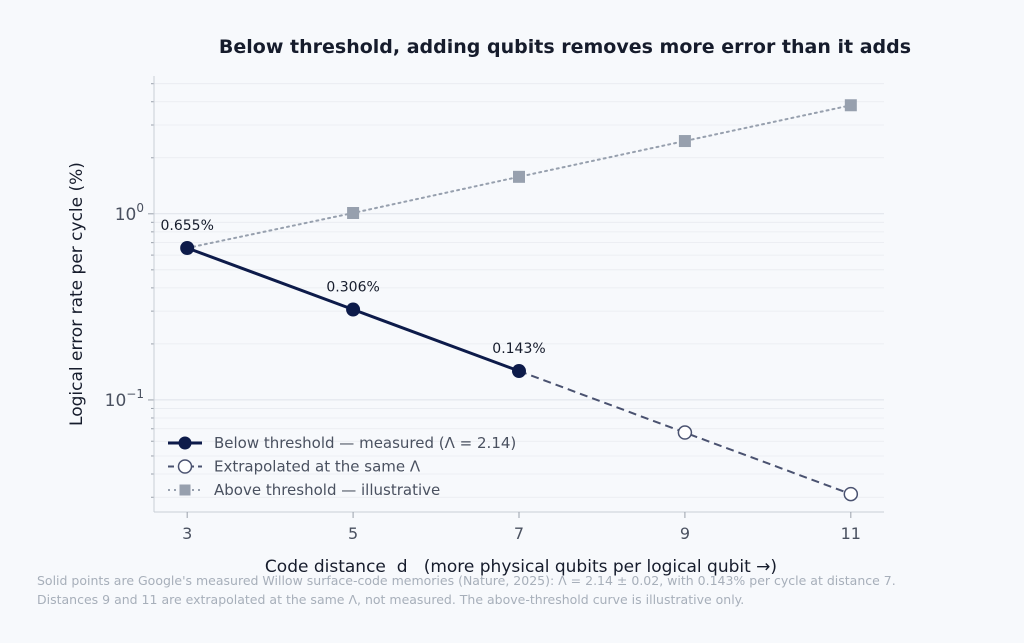 The width and height of the screenshot is (1024, 643). What do you see at coordinates (518, 349) in the screenshot?
I see `data-label: 0.143%` at bounding box center [518, 349].